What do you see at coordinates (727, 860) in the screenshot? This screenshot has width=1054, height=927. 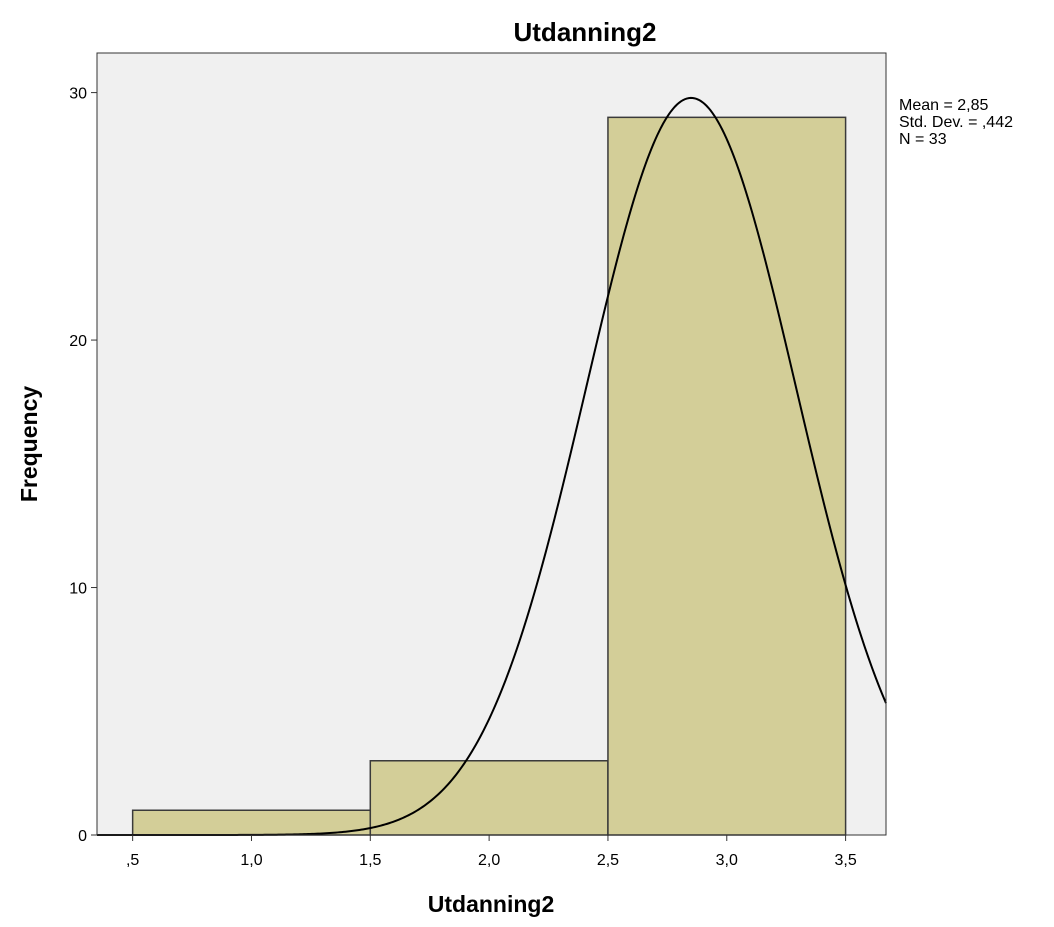 I see `x-tick-label-6: 3,0` at bounding box center [727, 860].